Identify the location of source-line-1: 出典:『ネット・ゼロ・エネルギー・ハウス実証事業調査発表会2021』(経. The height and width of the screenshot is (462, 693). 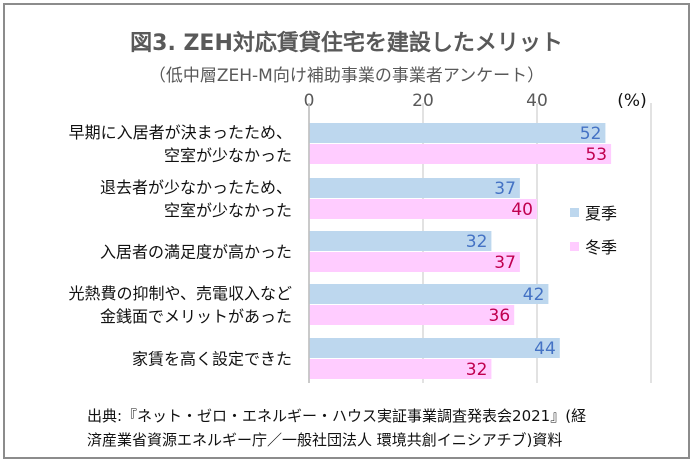
(337, 416).